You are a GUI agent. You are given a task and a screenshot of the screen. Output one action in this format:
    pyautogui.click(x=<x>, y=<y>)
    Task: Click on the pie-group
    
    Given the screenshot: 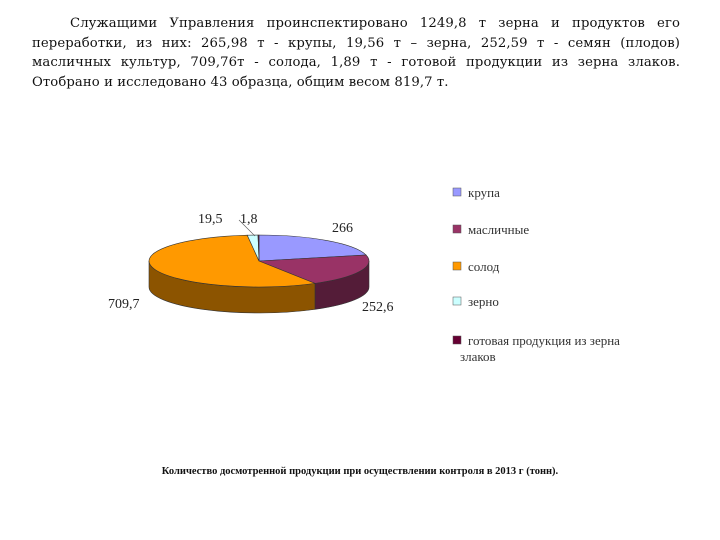 What is the action you would take?
    pyautogui.click(x=259, y=274)
    